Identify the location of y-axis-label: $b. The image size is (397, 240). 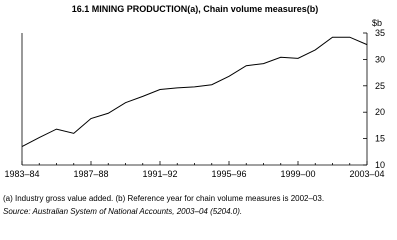
(377, 23).